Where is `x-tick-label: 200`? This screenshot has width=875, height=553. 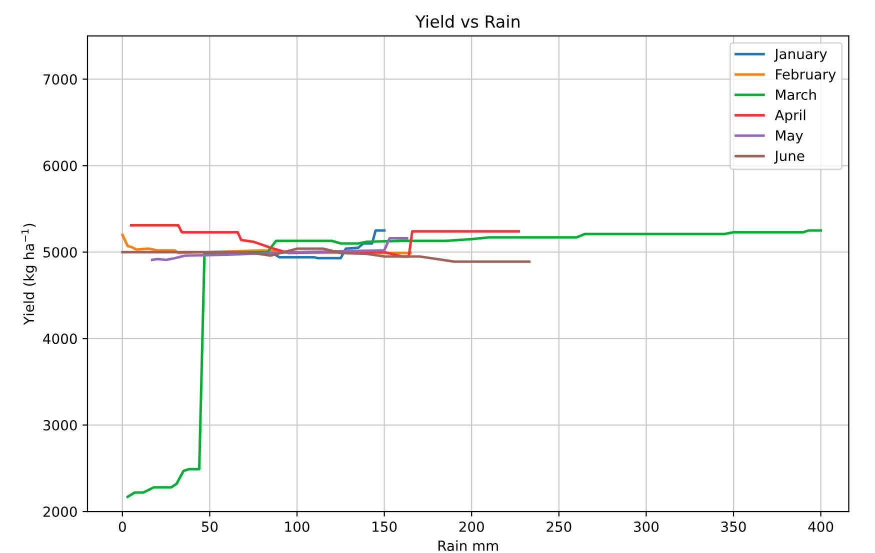
x-tick-label: 200 is located at coordinates (471, 526).